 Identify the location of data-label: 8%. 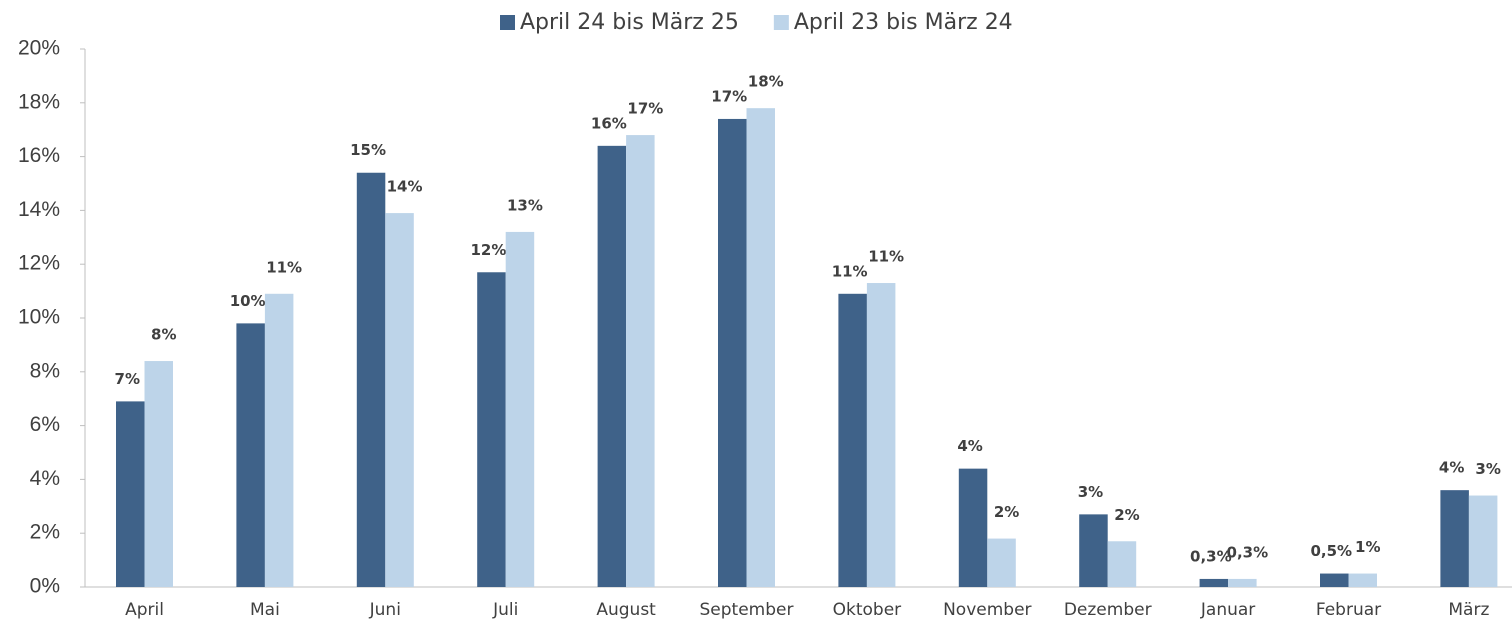
(163, 335).